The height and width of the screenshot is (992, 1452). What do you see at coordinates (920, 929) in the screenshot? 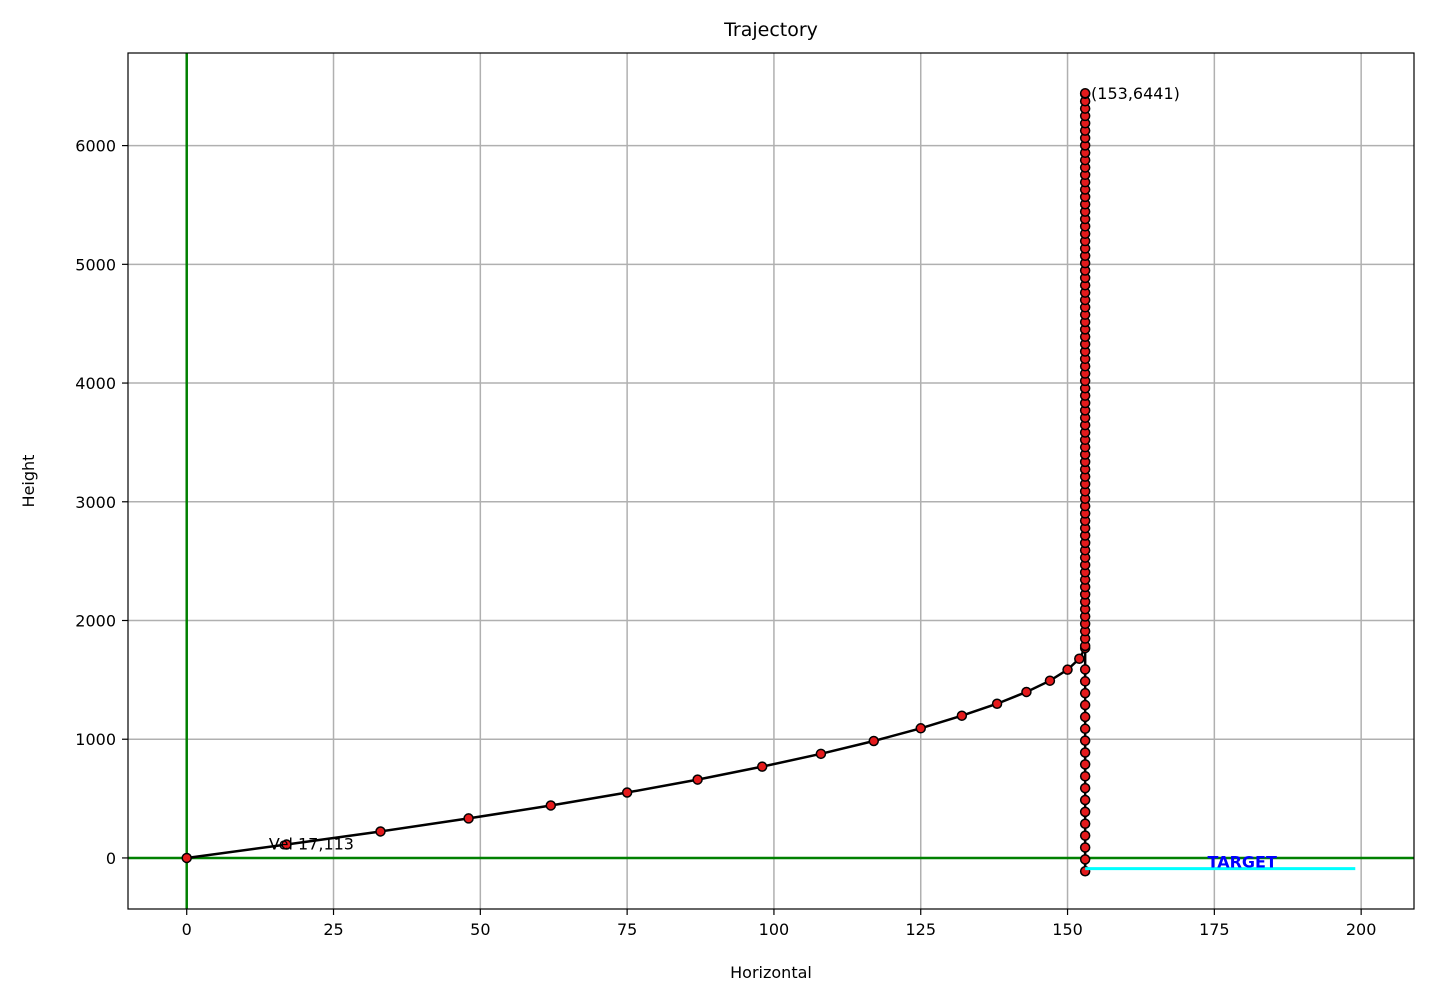
I see `x-tick-label: 125` at bounding box center [920, 929].